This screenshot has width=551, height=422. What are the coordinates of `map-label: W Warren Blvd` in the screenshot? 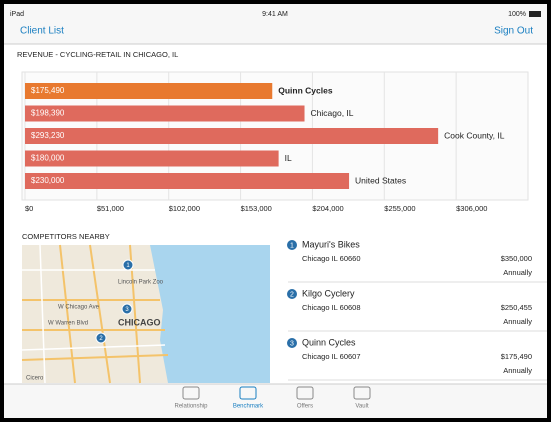 It's located at (68, 324).